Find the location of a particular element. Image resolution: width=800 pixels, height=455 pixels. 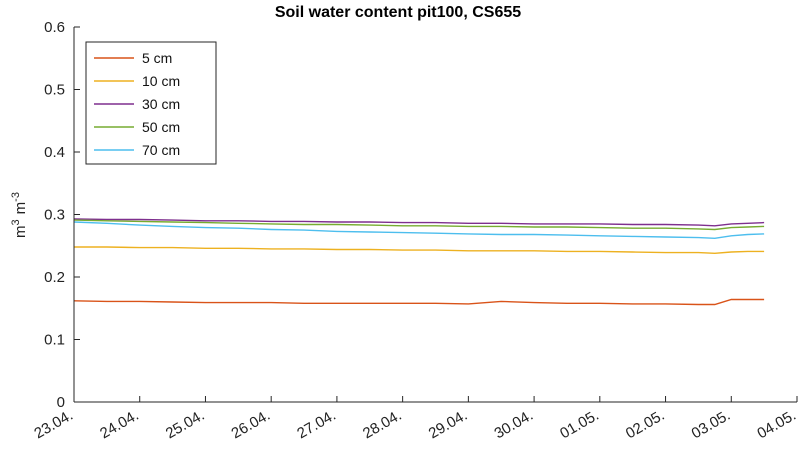

chart-title: Soil water content pit100, CS655 is located at coordinates (398, 12).